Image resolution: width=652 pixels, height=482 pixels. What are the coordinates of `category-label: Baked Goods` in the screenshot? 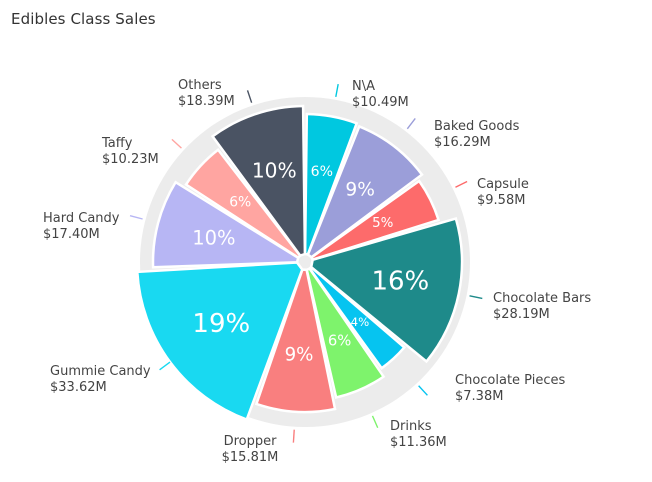 It's located at (477, 126).